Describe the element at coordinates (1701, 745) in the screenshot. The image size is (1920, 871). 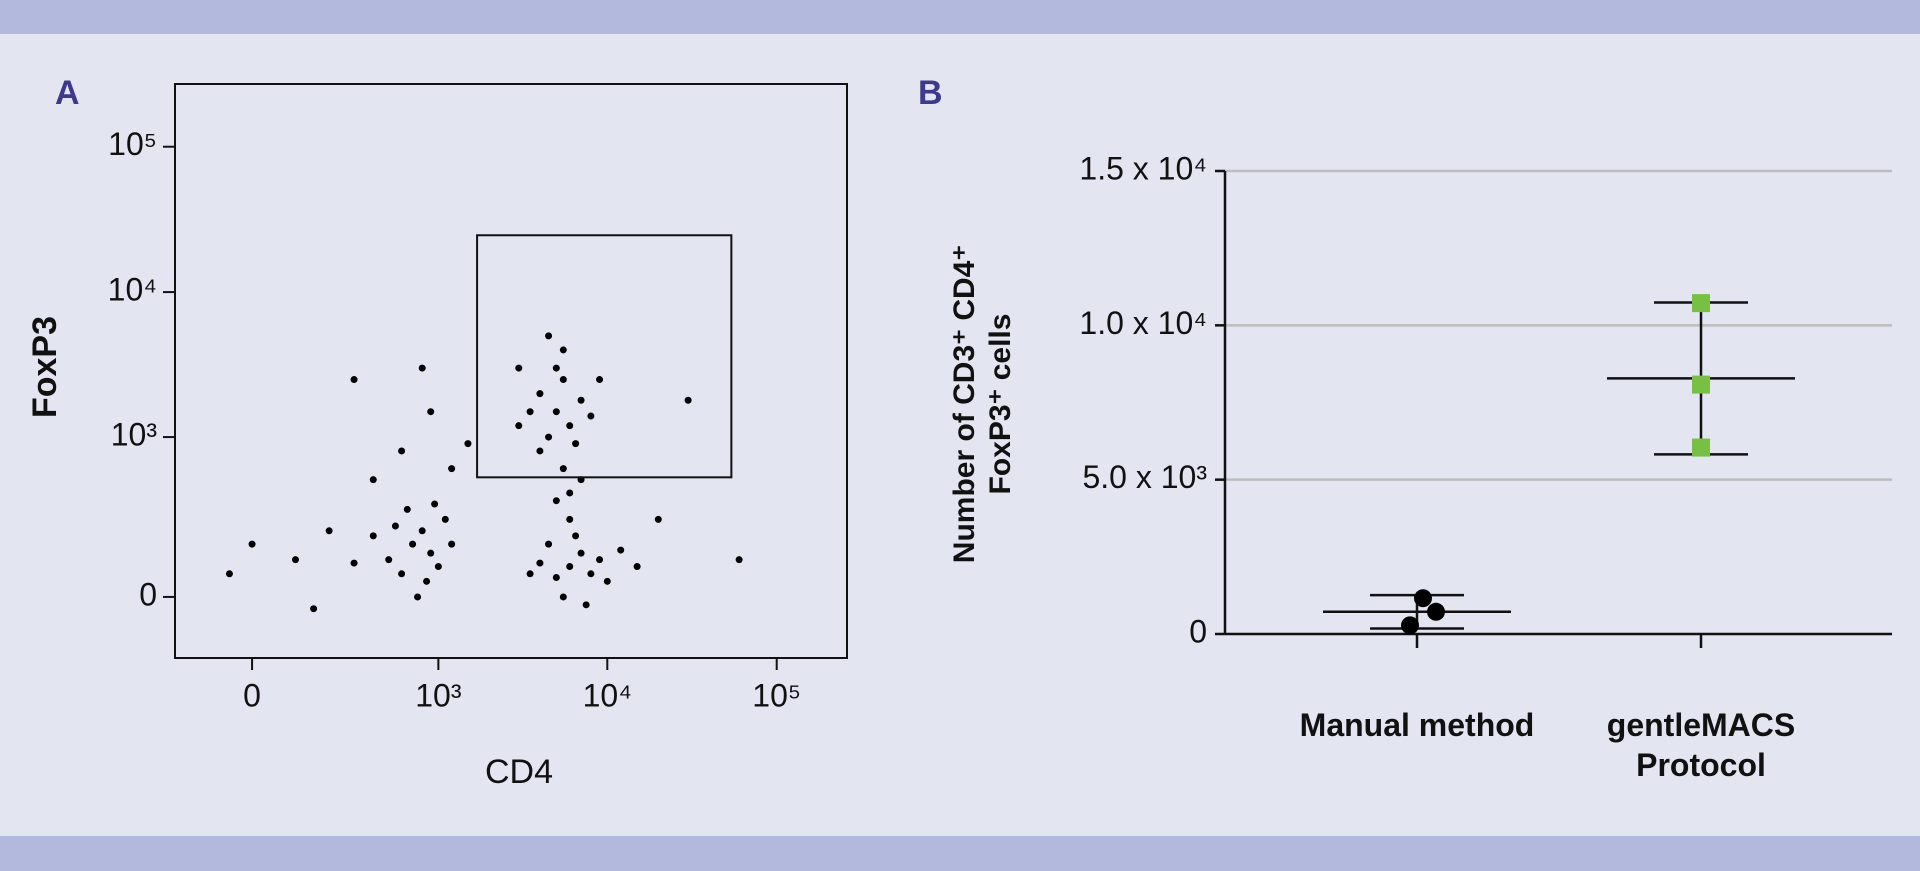
I see `category-label: gentleMACS Protocol` at that location.